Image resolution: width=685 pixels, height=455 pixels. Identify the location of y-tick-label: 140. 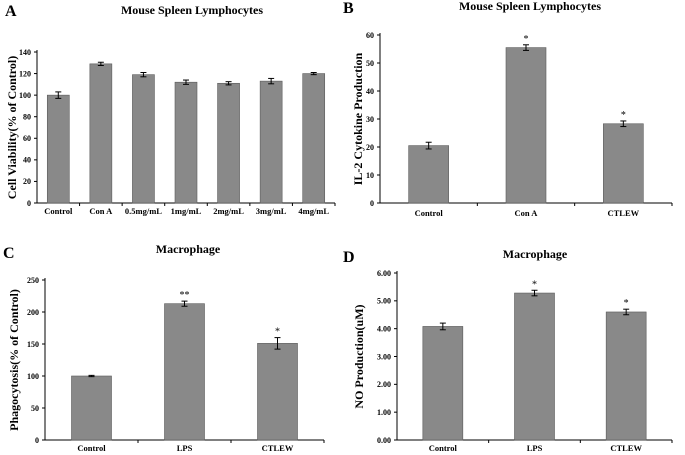
(25, 52).